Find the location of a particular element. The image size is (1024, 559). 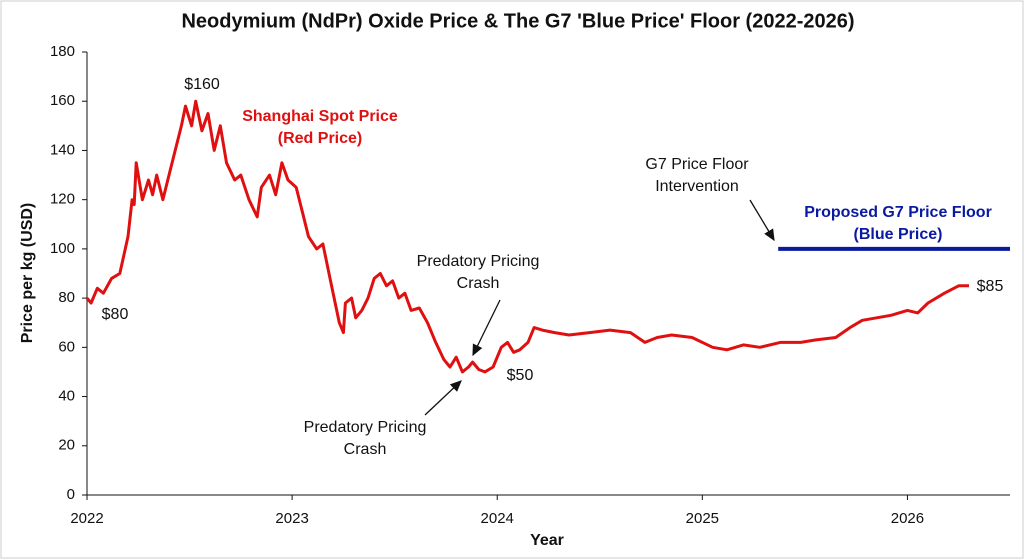

x-tick-label: 2026 is located at coordinates (907, 518).